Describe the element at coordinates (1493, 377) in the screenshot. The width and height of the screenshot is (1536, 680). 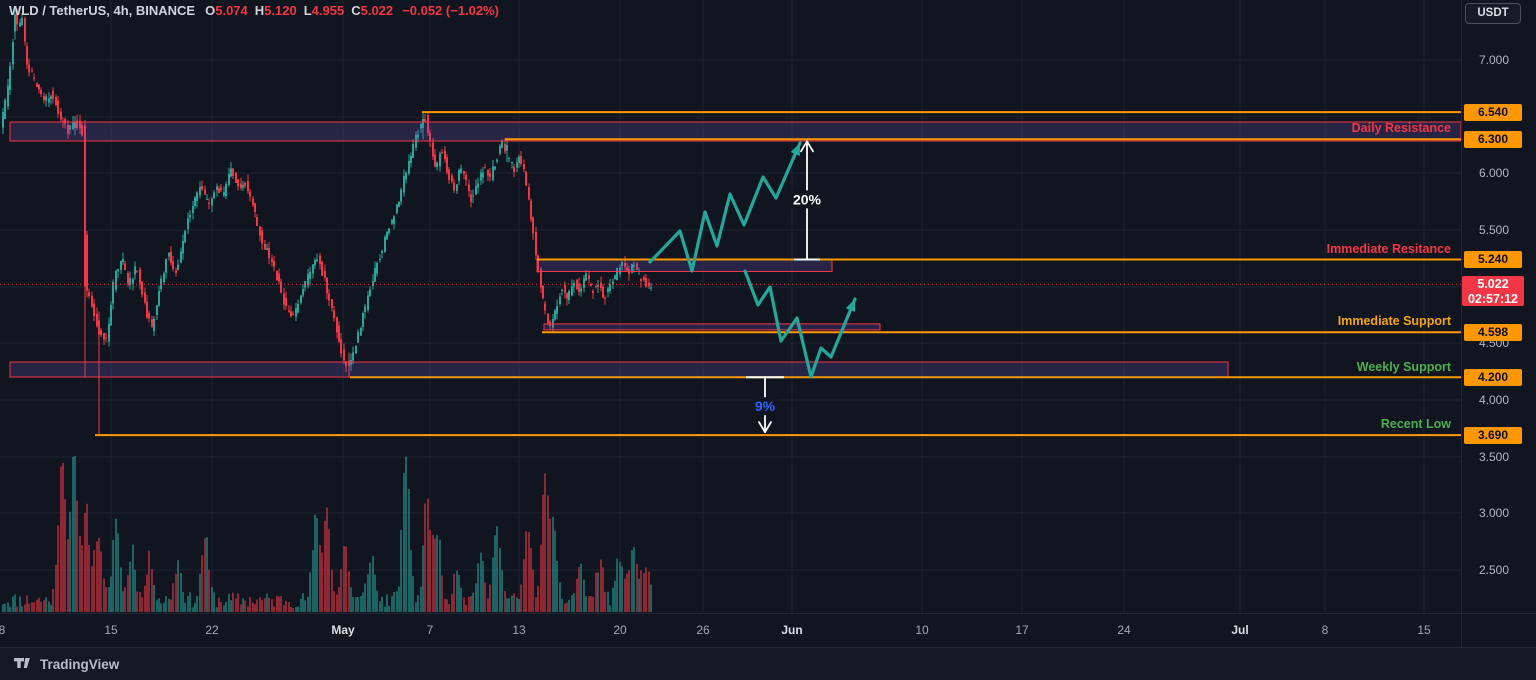
I see `price-level-badge: 4.200` at that location.